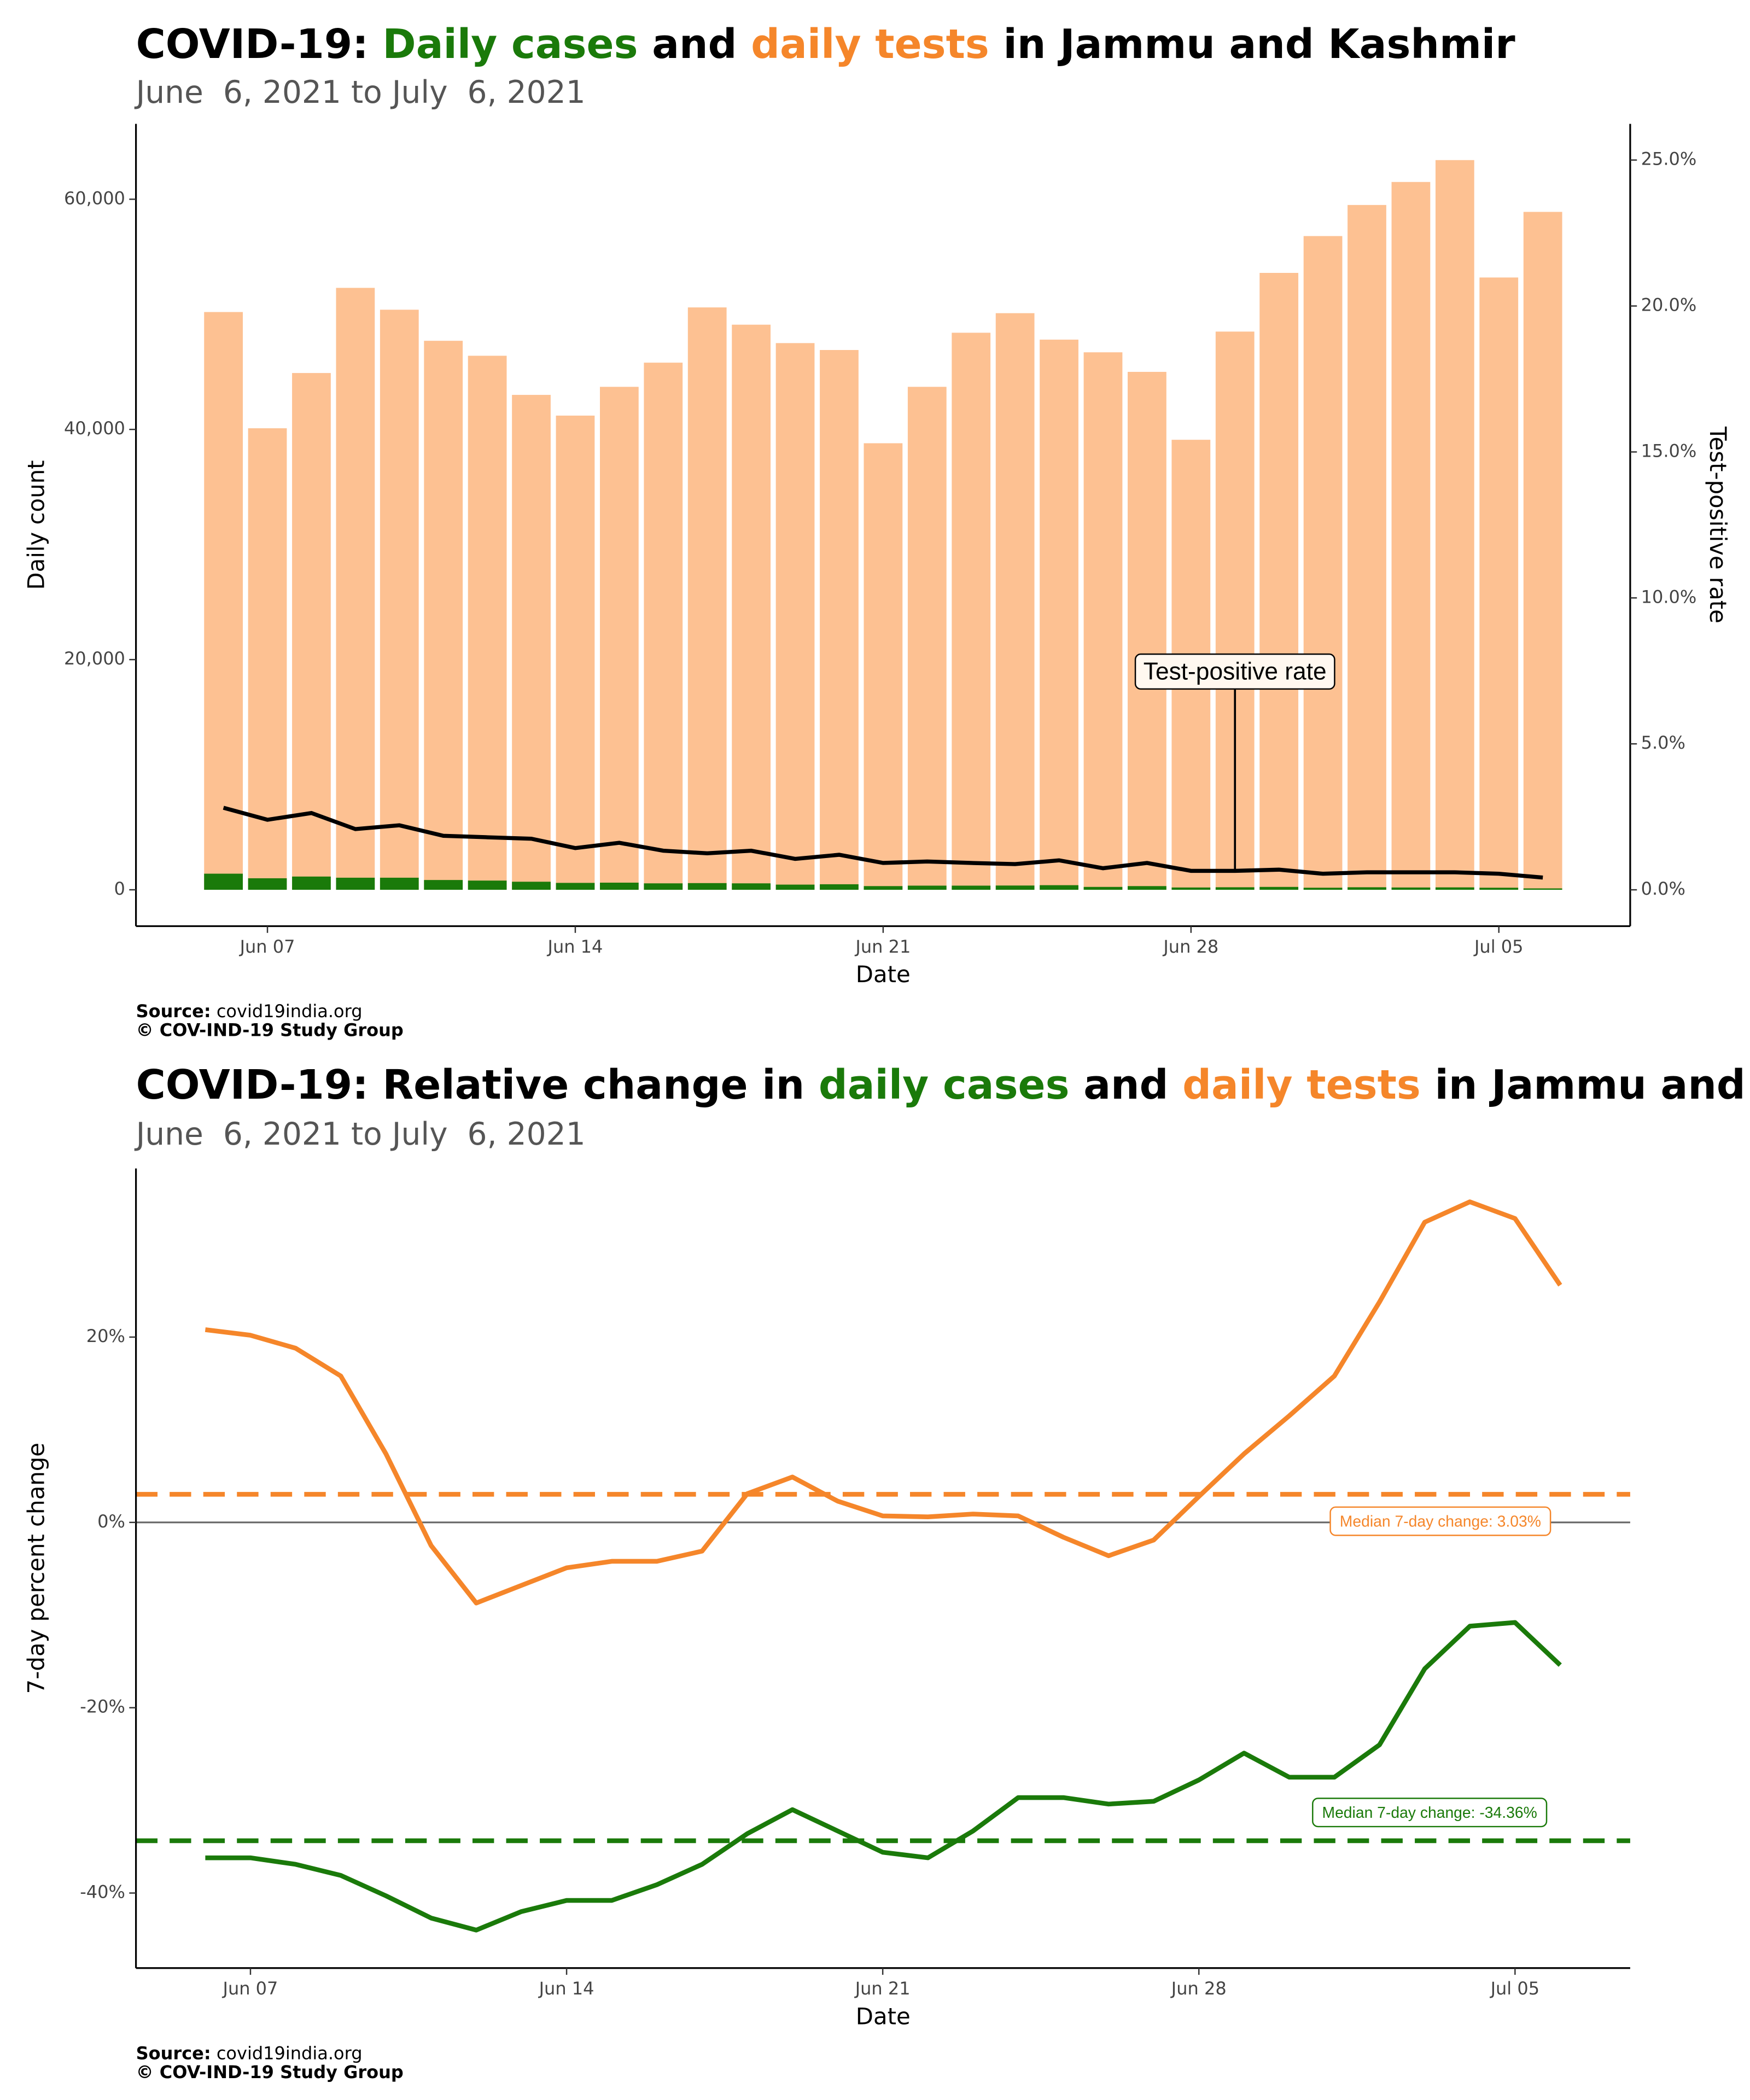 This screenshot has width=1750, height=2100. I want to click on y2-axis-title: Test-positive rate, so click(1718, 524).